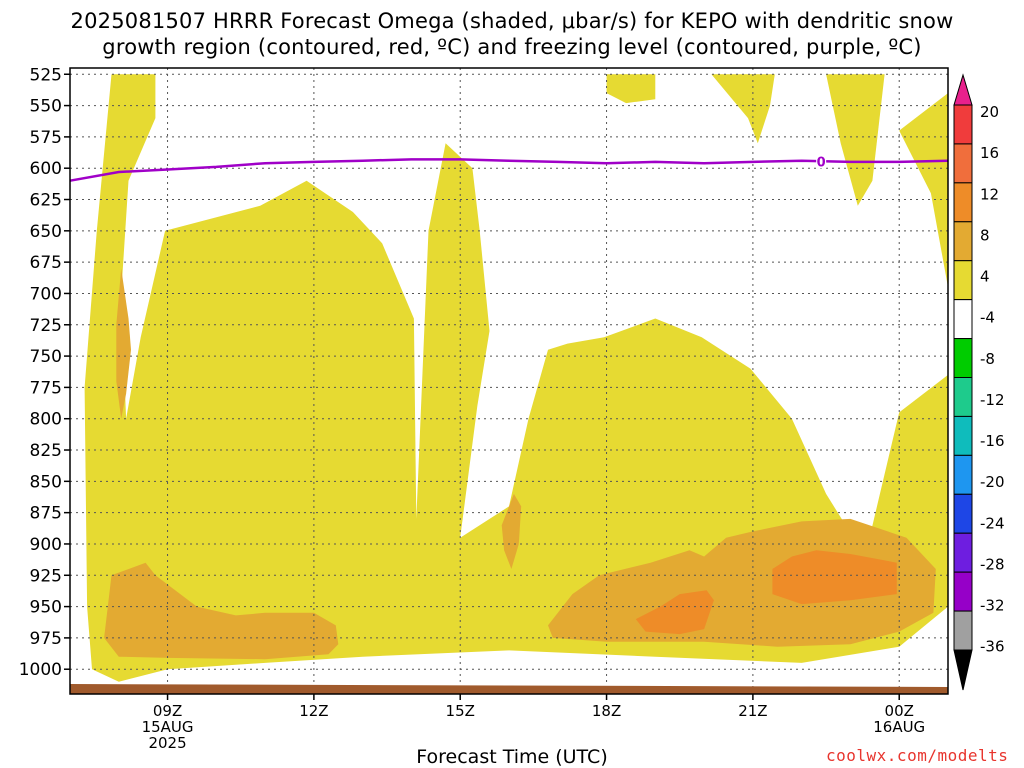  Describe the element at coordinates (46, 326) in the screenshot. I see `y-tick-label: 725` at that location.